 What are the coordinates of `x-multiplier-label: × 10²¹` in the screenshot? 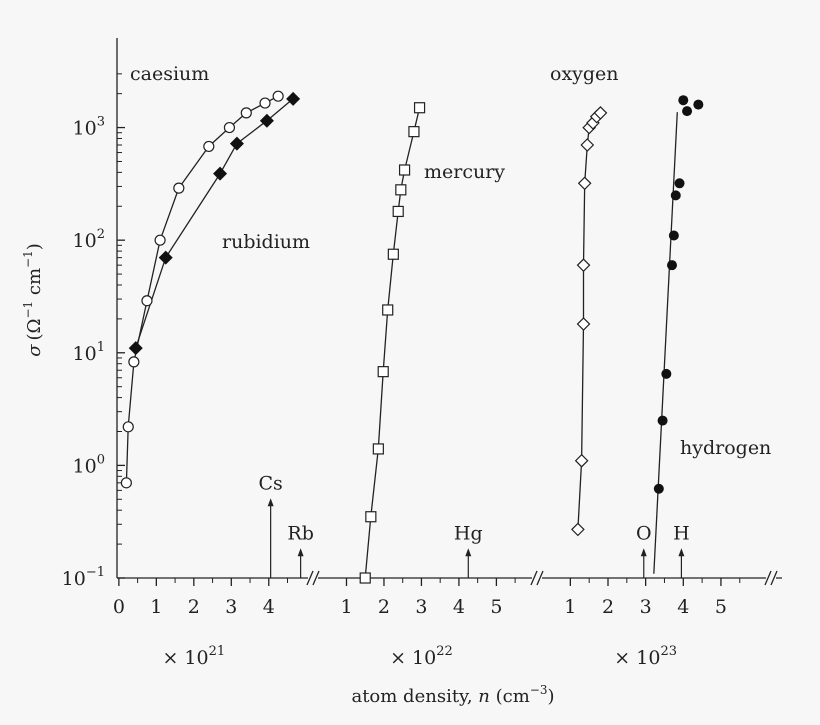 It's located at (193, 656).